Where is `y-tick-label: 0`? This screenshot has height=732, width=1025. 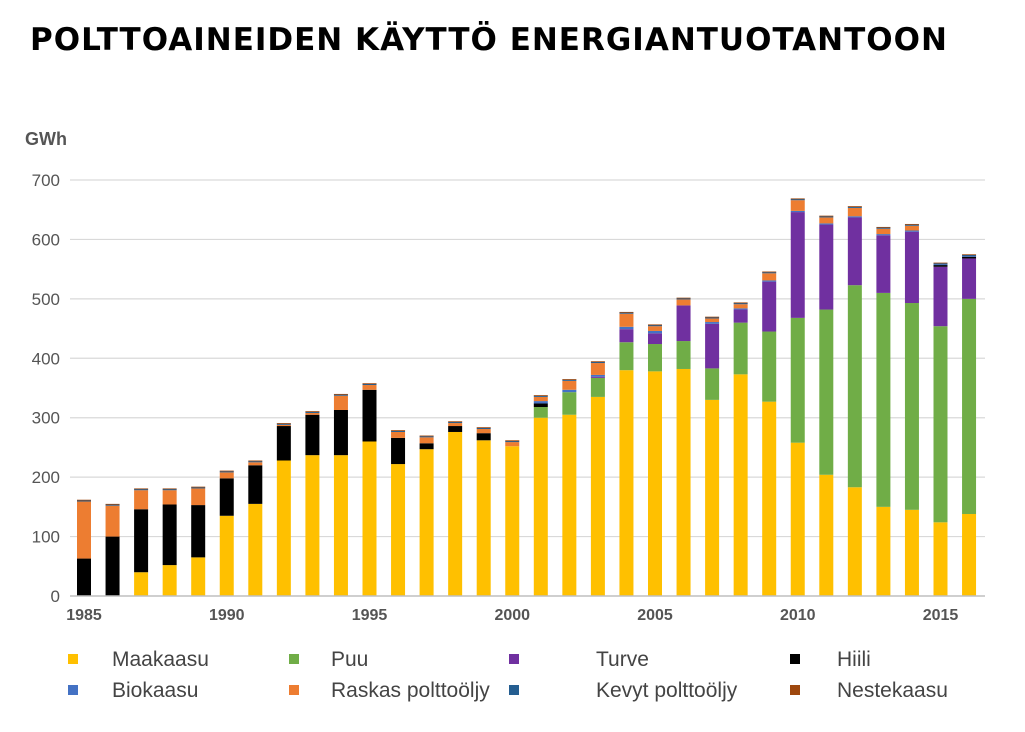
y-tick-label: 0 is located at coordinates (55, 596).